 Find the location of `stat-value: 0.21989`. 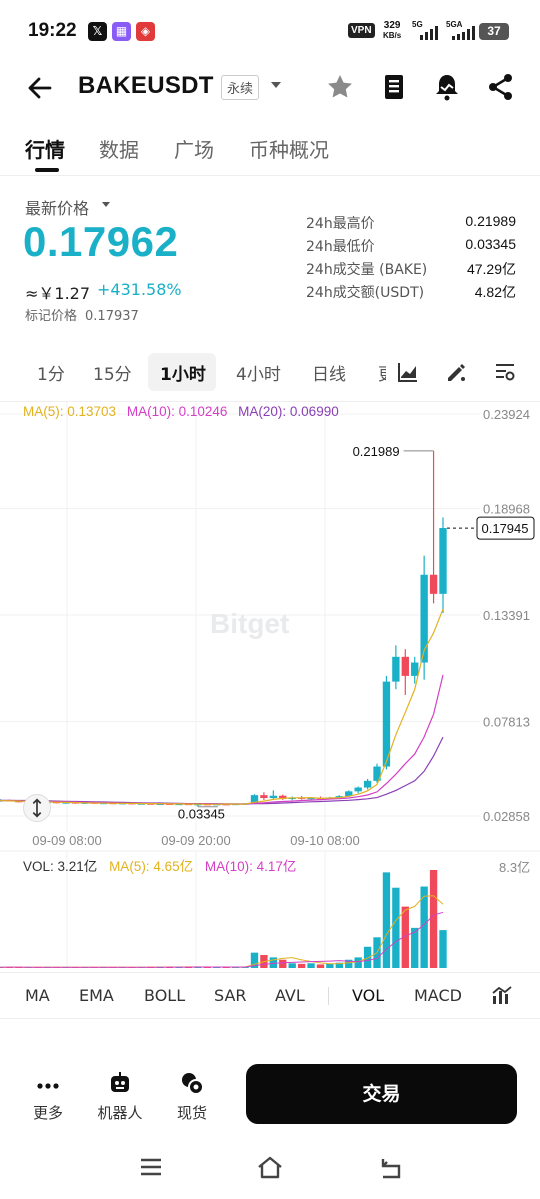

stat-value: 0.21989 is located at coordinates (490, 221).